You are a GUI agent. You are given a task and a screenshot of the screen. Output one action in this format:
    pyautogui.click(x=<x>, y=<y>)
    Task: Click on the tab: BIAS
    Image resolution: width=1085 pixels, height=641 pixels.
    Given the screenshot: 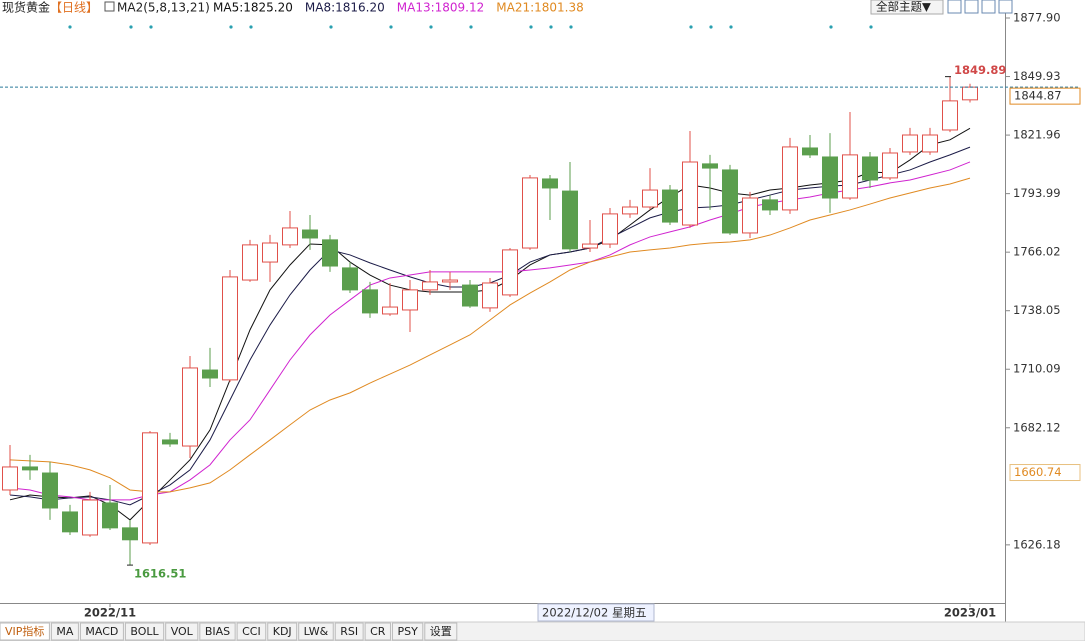 What is the action you would take?
    pyautogui.click(x=217, y=631)
    